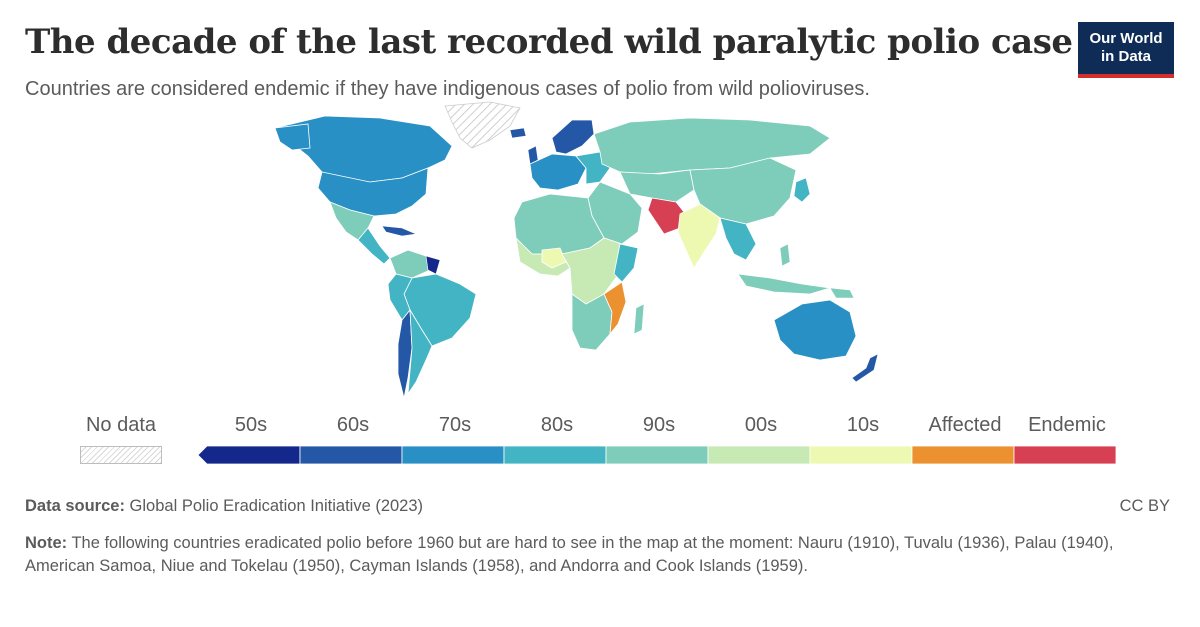 The width and height of the screenshot is (1200, 627). I want to click on central-asia, so click(657, 186).